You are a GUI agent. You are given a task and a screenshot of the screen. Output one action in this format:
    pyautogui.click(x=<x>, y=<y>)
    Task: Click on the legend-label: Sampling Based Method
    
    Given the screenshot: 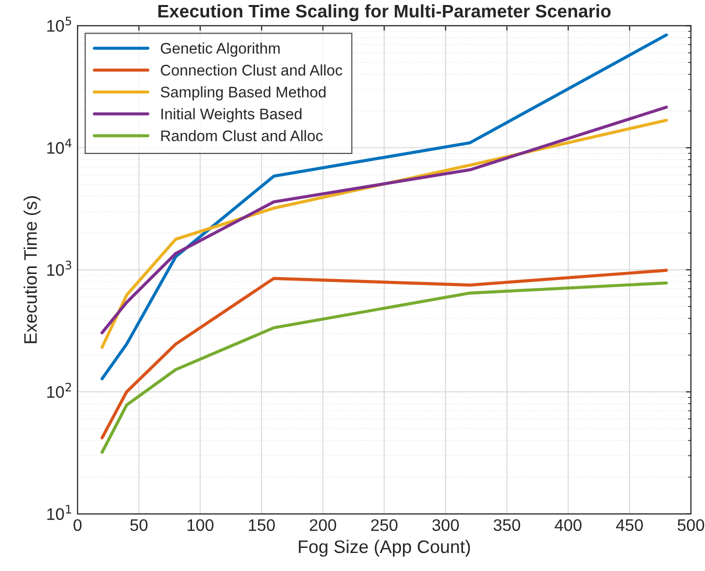 What is the action you would take?
    pyautogui.click(x=243, y=93)
    